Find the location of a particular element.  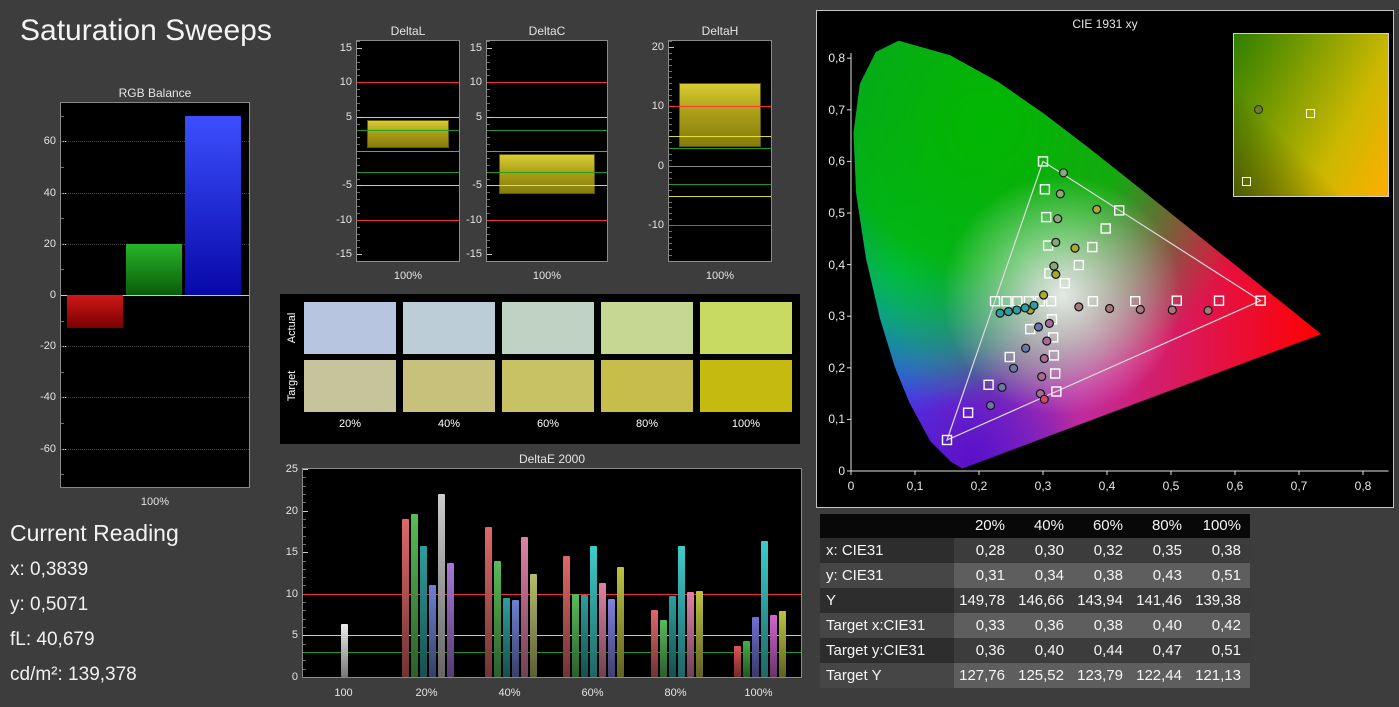

row-label: x: CIE31 is located at coordinates (887, 550).